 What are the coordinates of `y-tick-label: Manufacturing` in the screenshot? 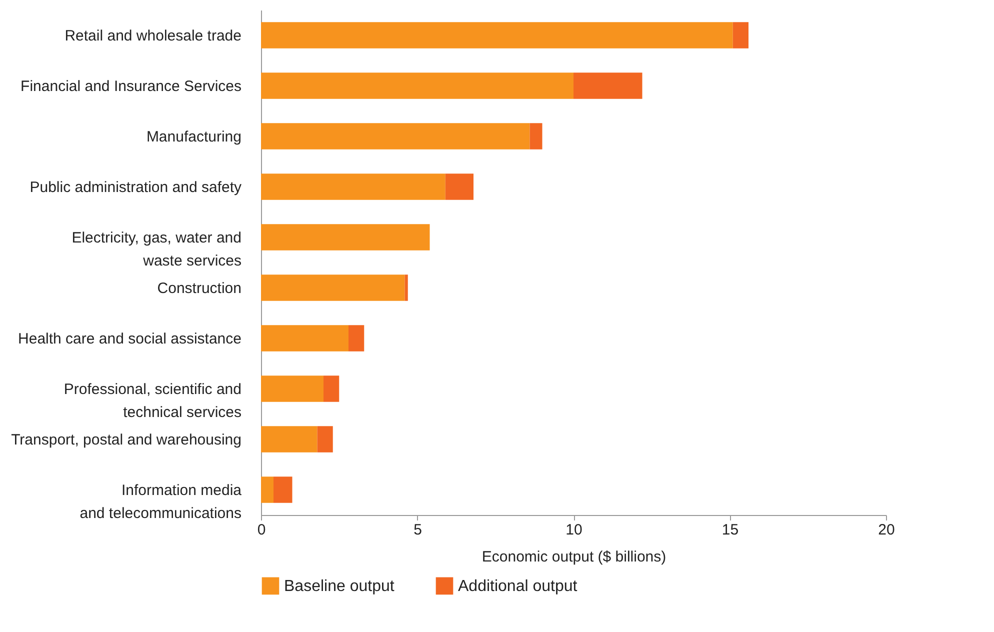 It's located at (194, 137).